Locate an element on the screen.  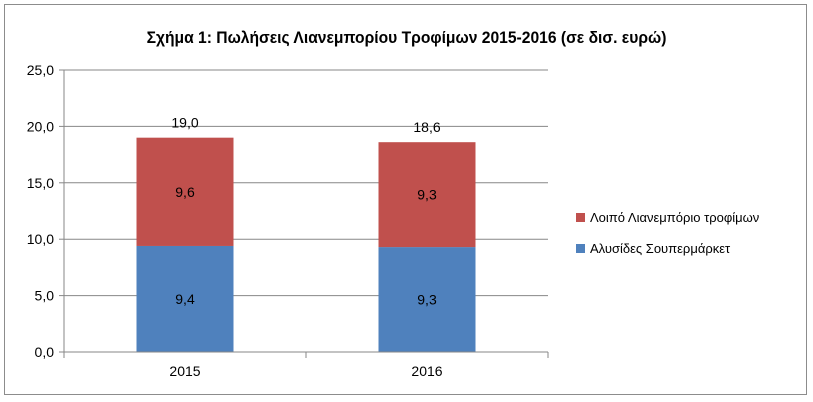
y-tick-label: 0,0 is located at coordinates (45, 352).